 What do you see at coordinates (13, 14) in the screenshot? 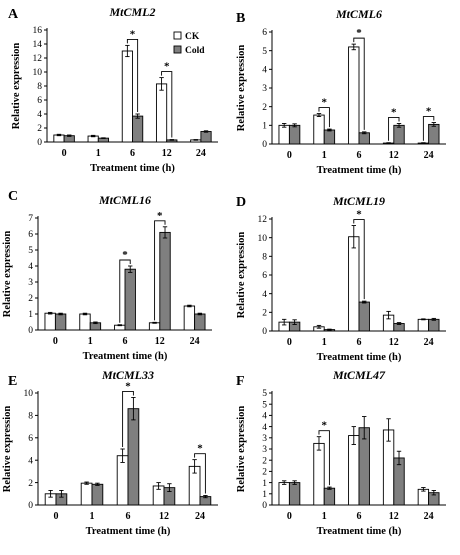
I see `panel-letter: A` at bounding box center [13, 14].